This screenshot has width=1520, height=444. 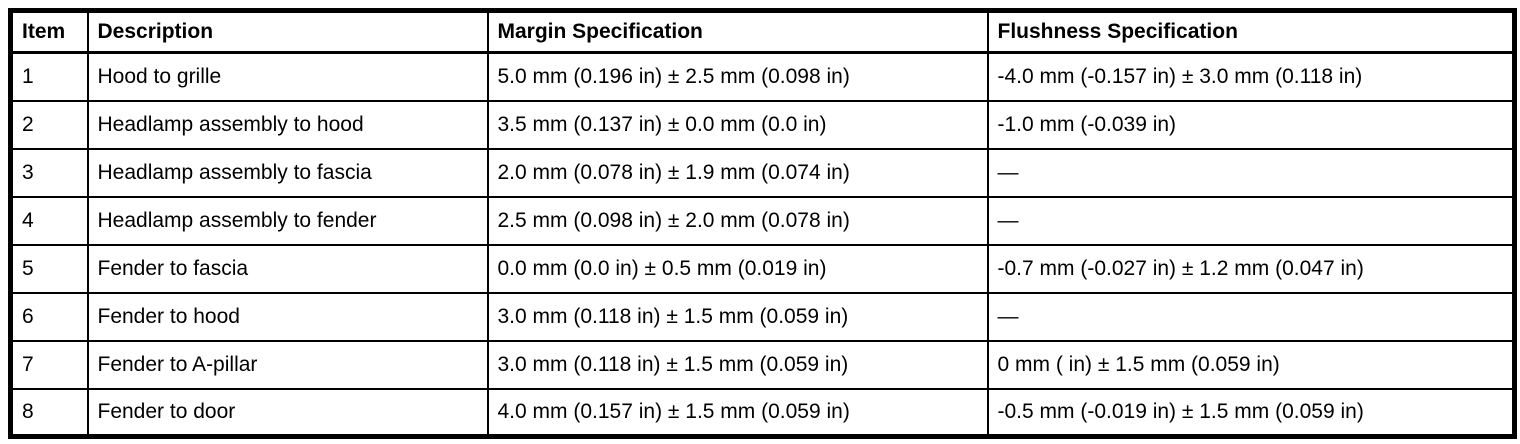 What do you see at coordinates (49, 412) in the screenshot?
I see `cell-item: 8` at bounding box center [49, 412].